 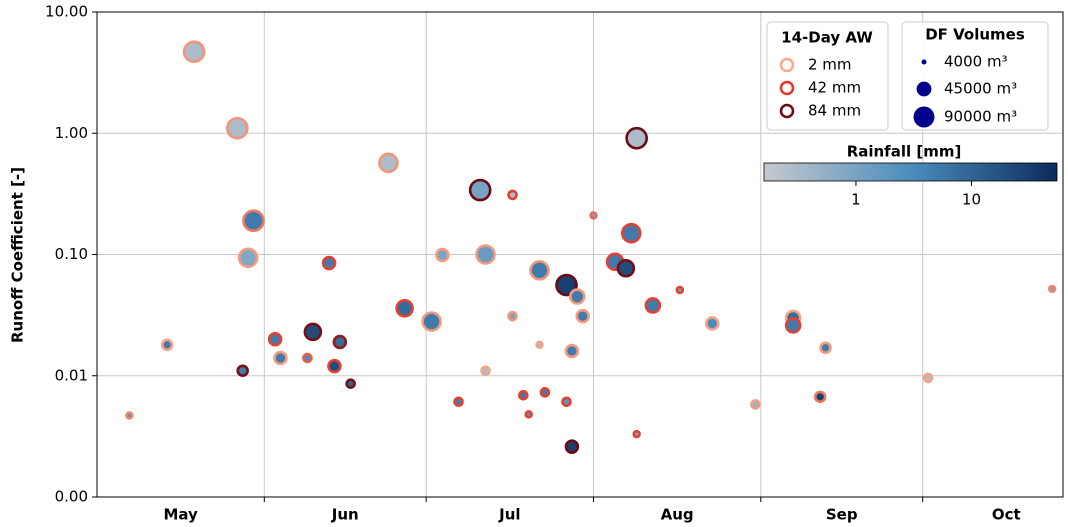 What do you see at coordinates (18, 255) in the screenshot?
I see `y-axis-label: Runoff Coefficient [-]` at bounding box center [18, 255].